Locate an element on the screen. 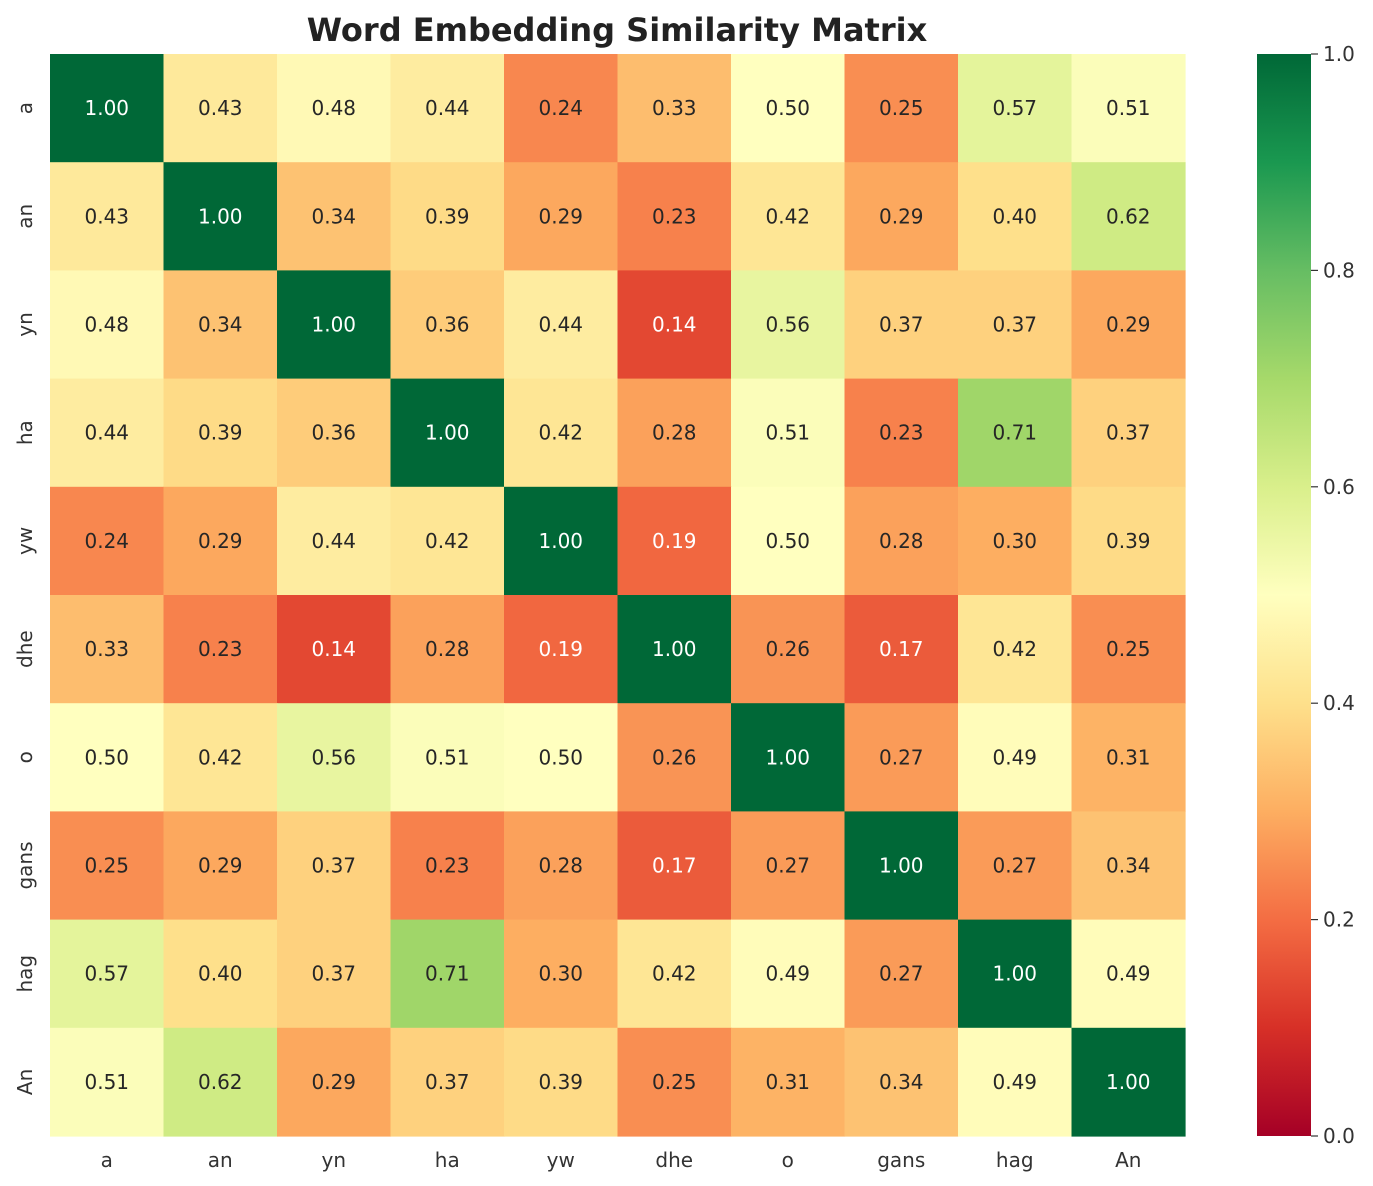 Image resolution: width=1373 pixels, height=1186 pixels. y-tick-label: ha is located at coordinates (25, 432).